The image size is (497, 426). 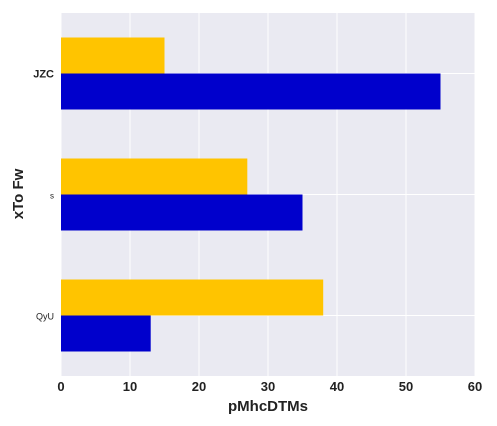 What do you see at coordinates (43, 195) in the screenshot?
I see `y-axis-categories: QyU s JZC` at bounding box center [43, 195].